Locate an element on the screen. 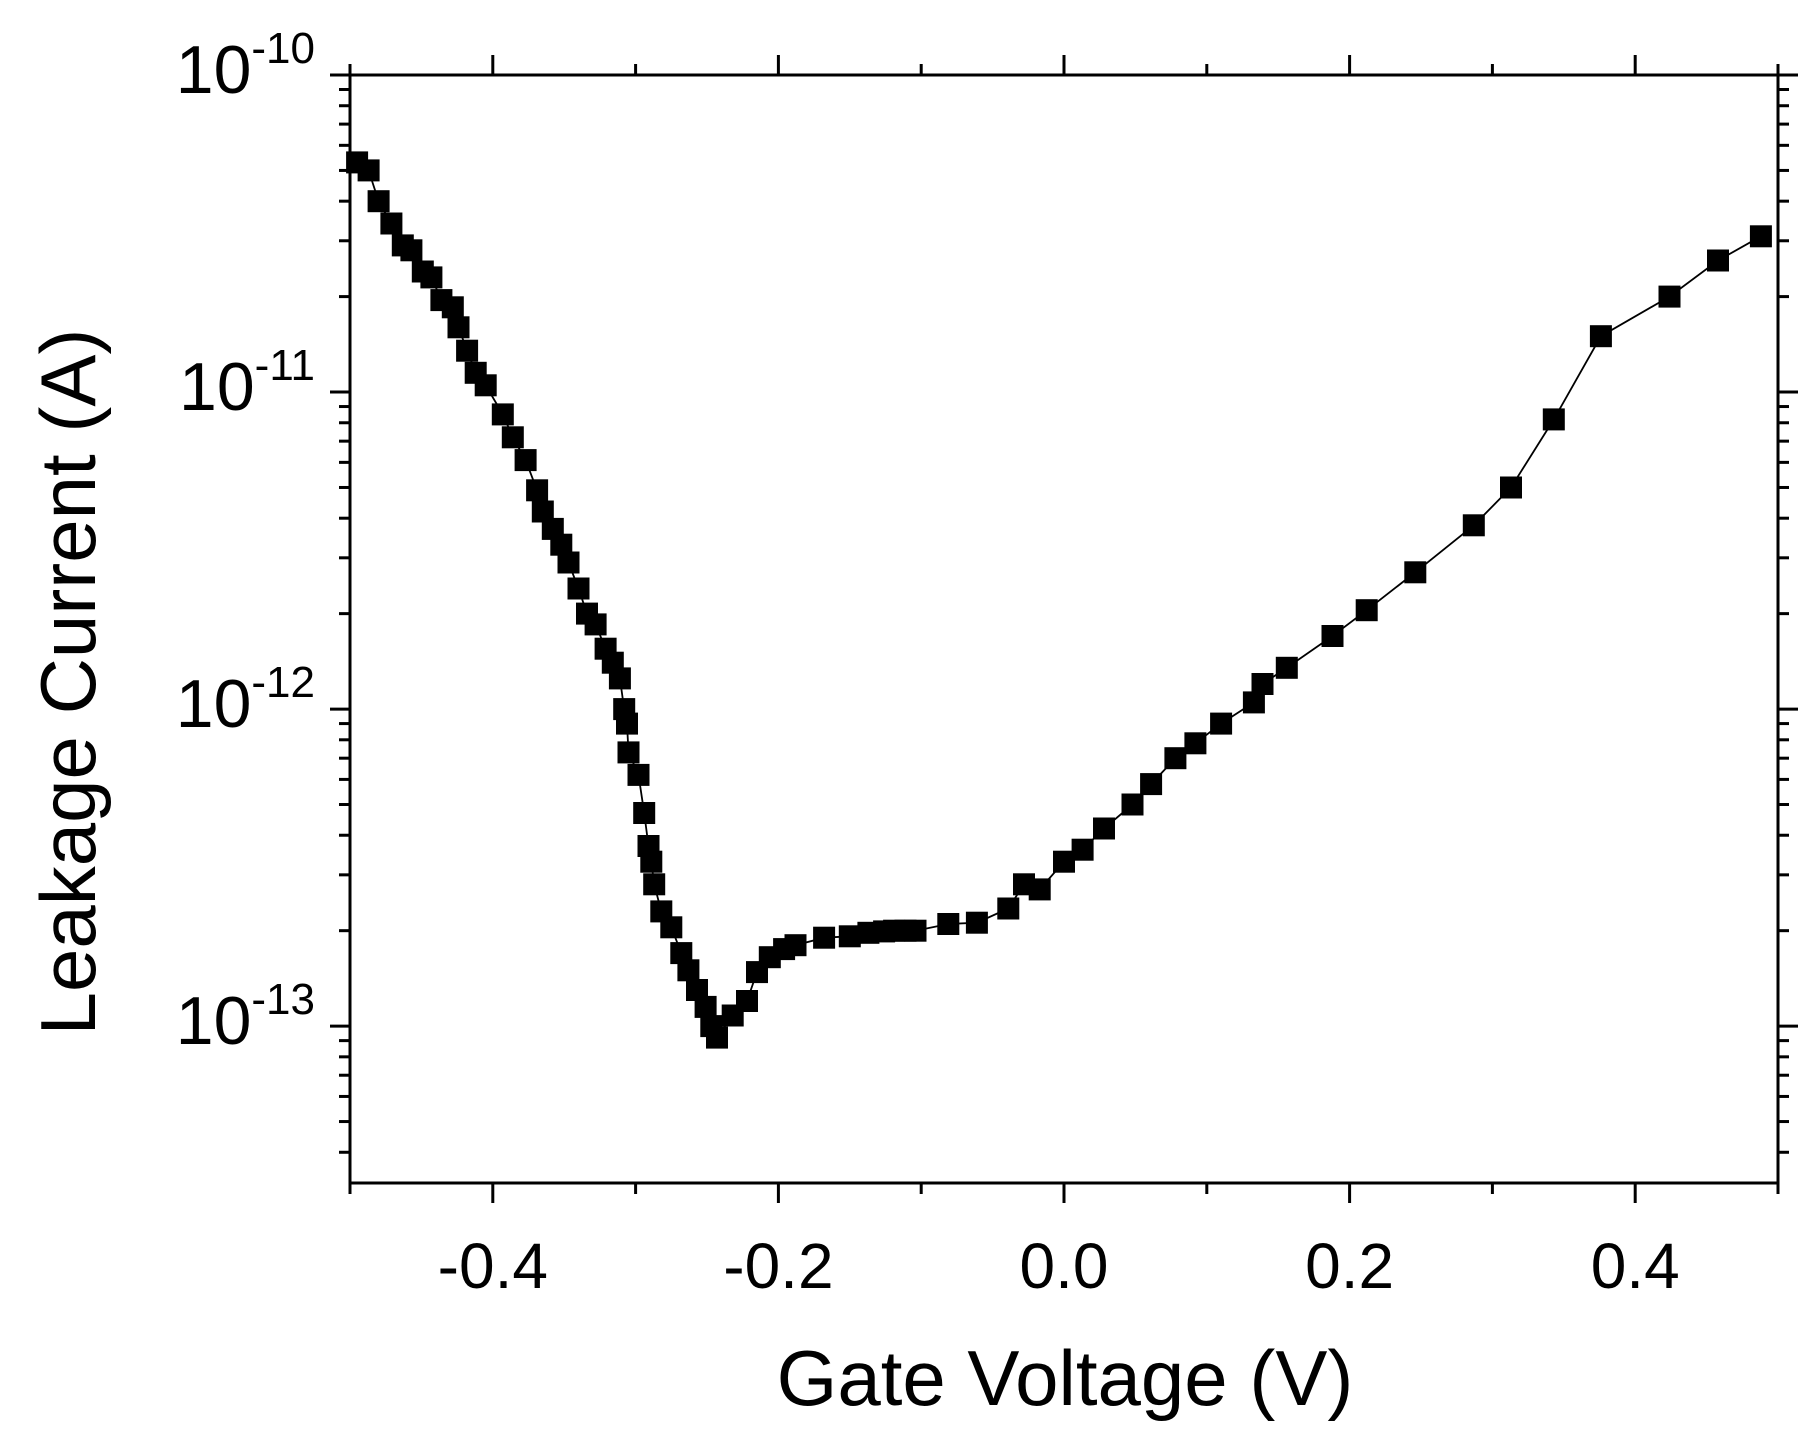 The image size is (1806, 1432). x-tick-label: -0.4 is located at coordinates (493, 1266).